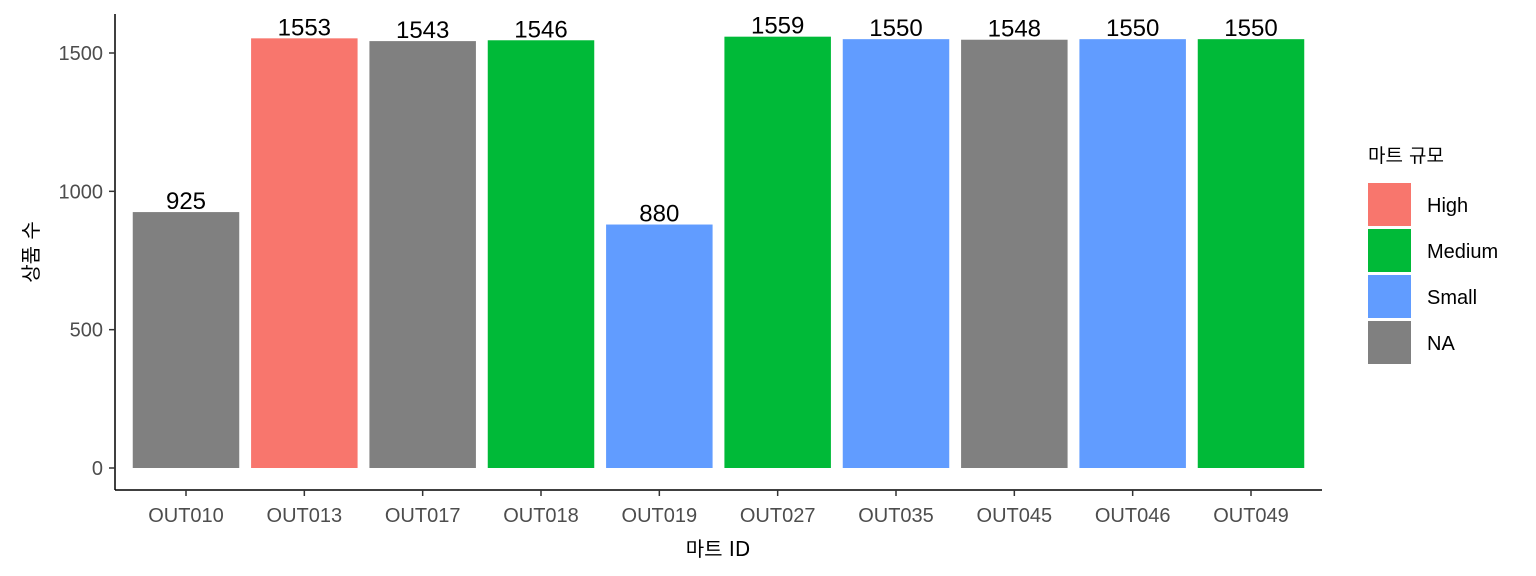 Image resolution: width=1536 pixels, height=576 pixels. I want to click on x-tick-label: OUT045, so click(1015, 516).